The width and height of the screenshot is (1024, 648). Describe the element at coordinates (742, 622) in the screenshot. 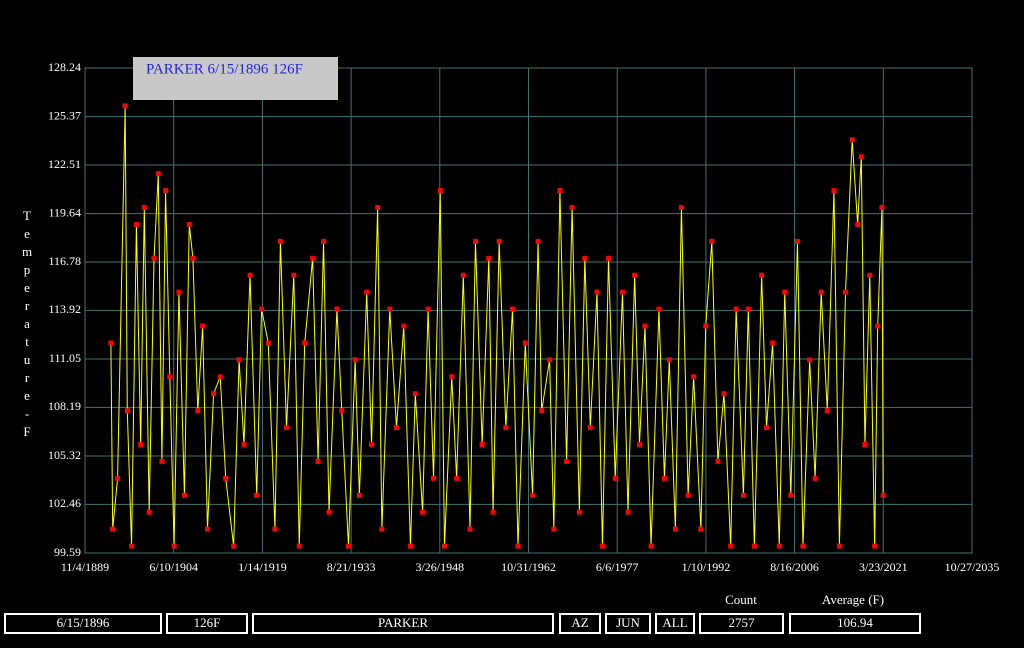

I see `field-count: 2757` at that location.